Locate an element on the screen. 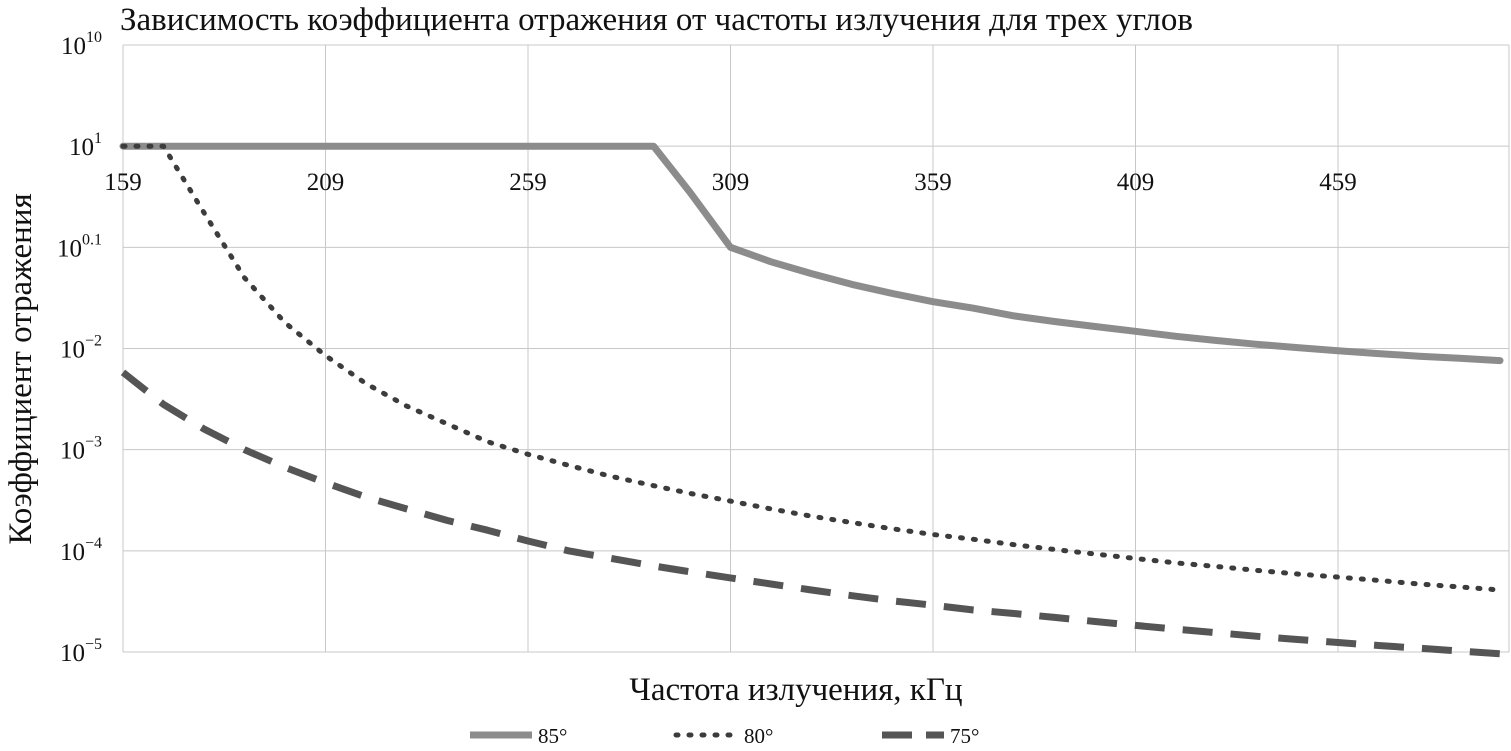 This screenshot has width=1511, height=751. x-axis-ticks: 159 209 259 309 359 409 459 is located at coordinates (730, 182).